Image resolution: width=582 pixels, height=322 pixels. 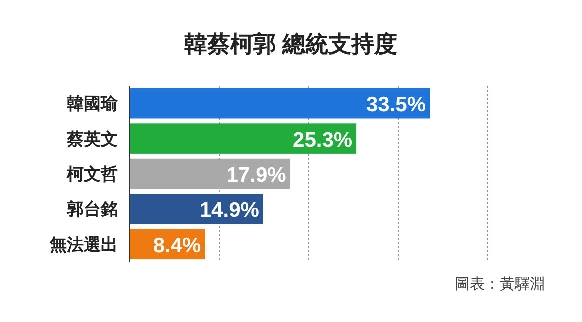 I want to click on data-label: 17.9%, so click(x=256, y=175).